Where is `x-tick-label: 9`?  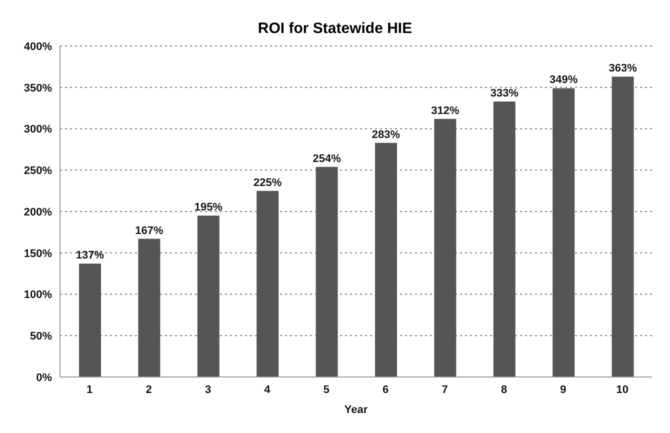 x-tick-label: 9 is located at coordinates (563, 390).